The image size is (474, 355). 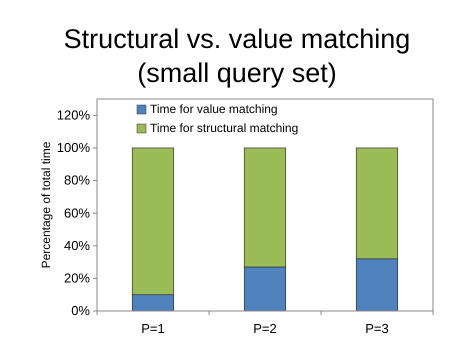 I want to click on y-tick-label: 0%, so click(x=80, y=310).